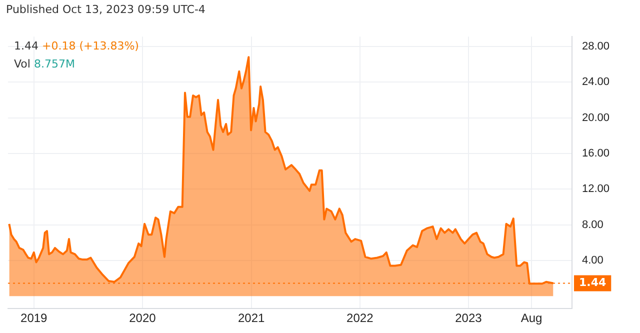 The height and width of the screenshot is (333, 640). What do you see at coordinates (592, 283) in the screenshot?
I see `ref-line-label: 1.44` at bounding box center [592, 283].